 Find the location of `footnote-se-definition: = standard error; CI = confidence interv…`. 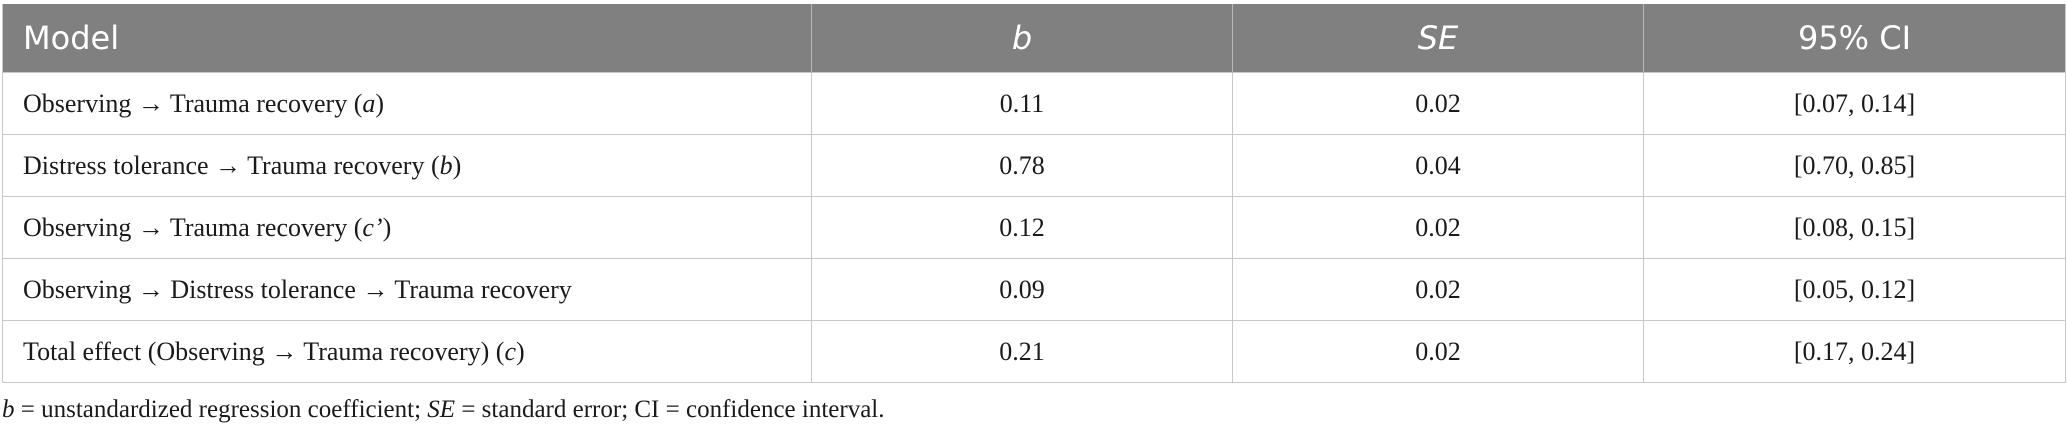

footnote-se-definition: = standard error; CI = confidence interv… is located at coordinates (670, 409).